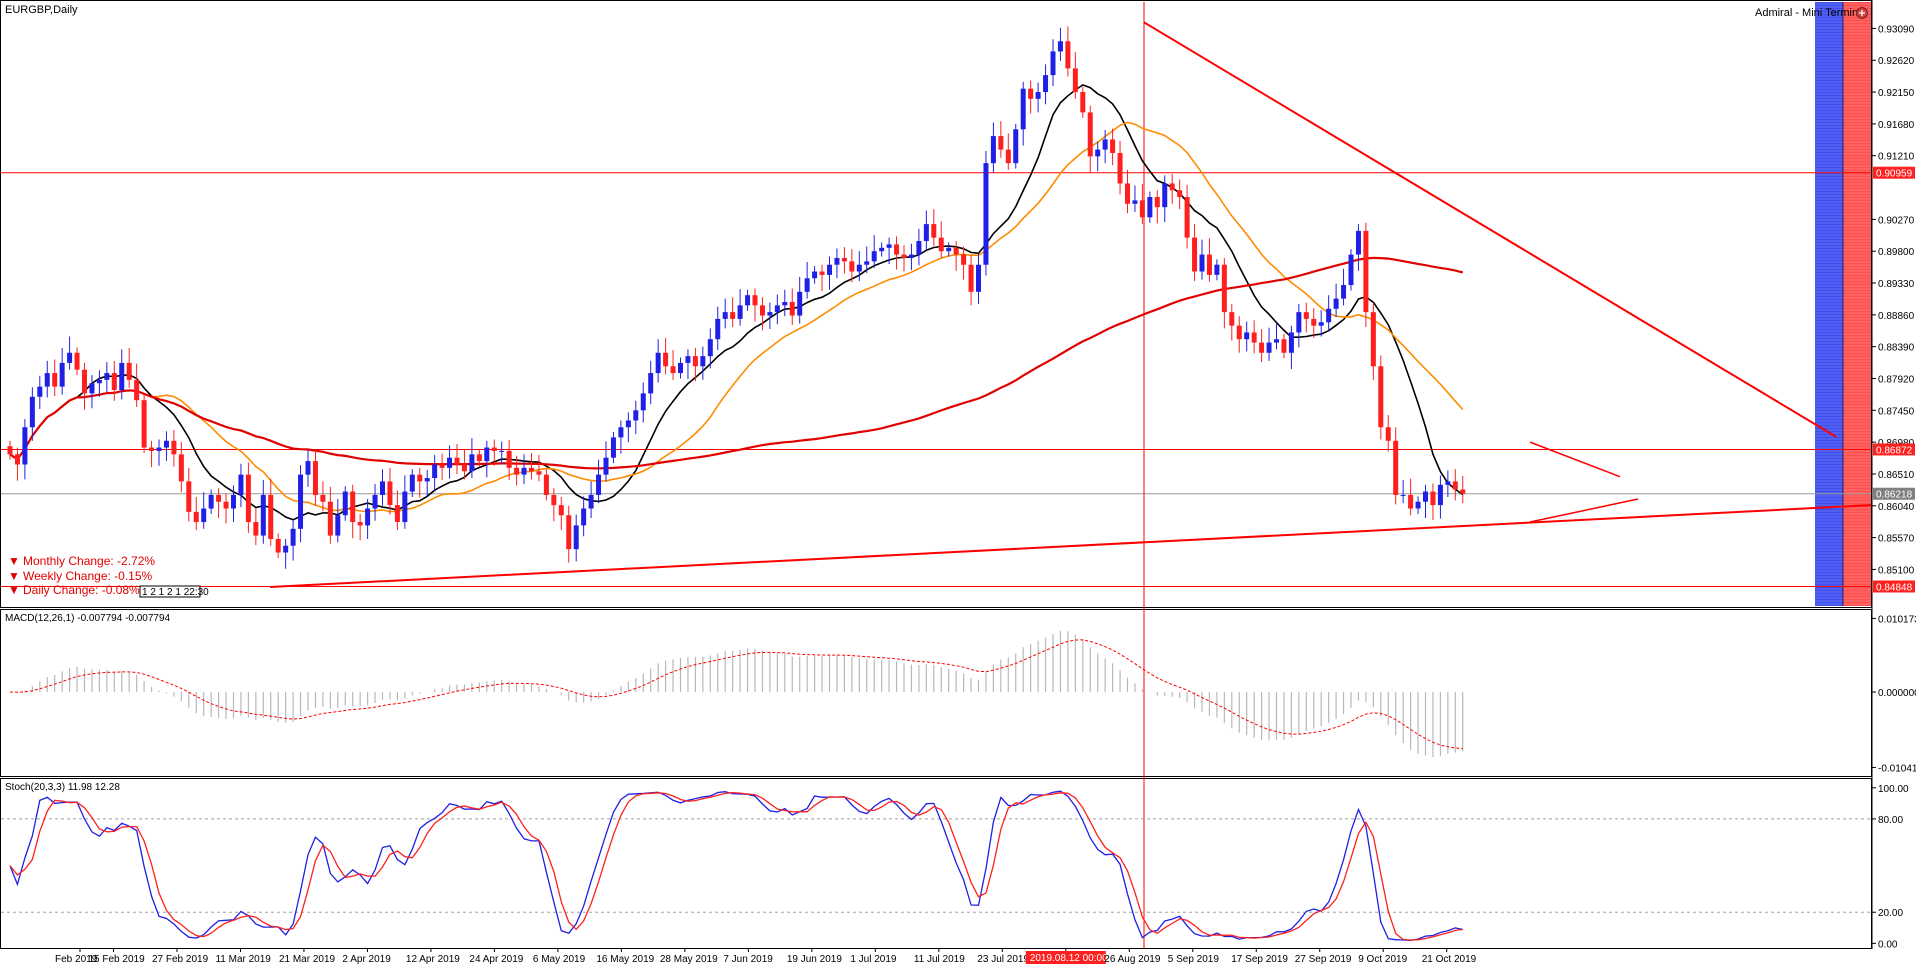  What do you see at coordinates (1897, 768) in the screenshot?
I see `macd-tick: -0.010414` at bounding box center [1897, 768].